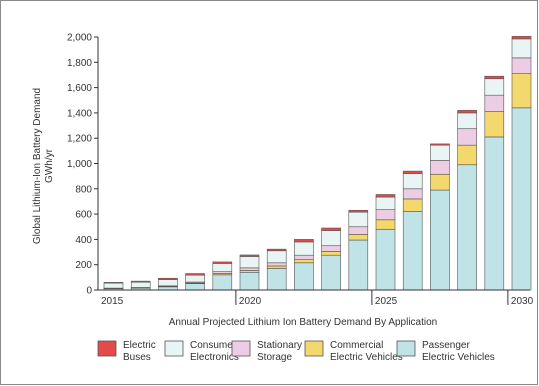 The height and width of the screenshot is (386, 539). Describe the element at coordinates (222, 267) in the screenshot. I see `bar-segment-2019-s3` at that location.